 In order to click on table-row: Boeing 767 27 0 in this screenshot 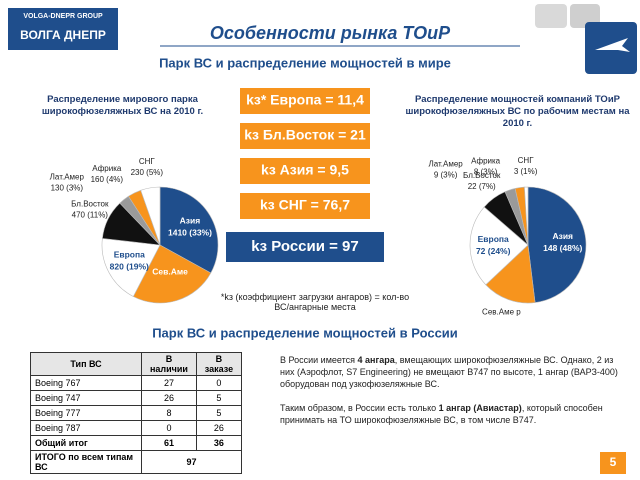, I will do `click(136, 383)`.